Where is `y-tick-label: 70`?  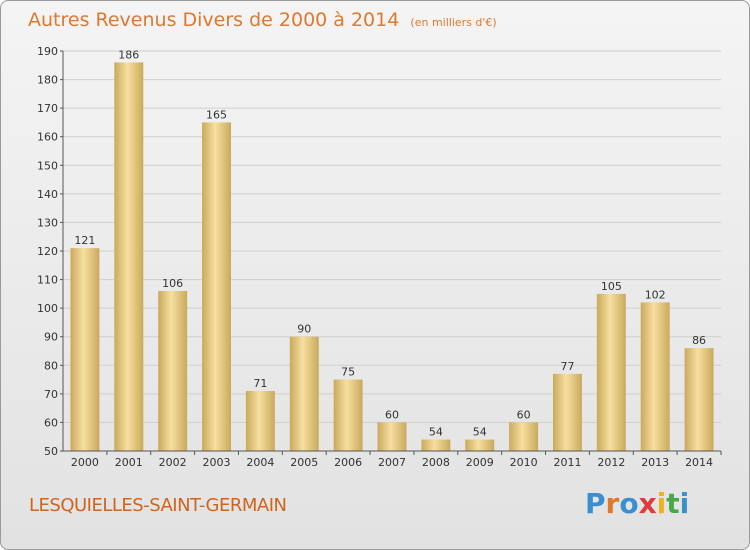 y-tick-label: 70 is located at coordinates (51, 394).